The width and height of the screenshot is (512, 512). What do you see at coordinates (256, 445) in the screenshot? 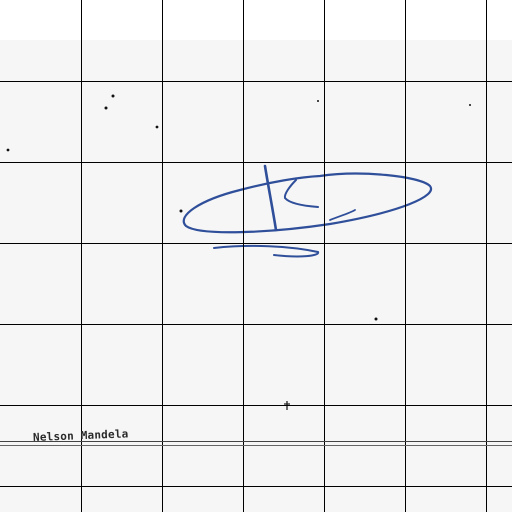
I see `signature-baseline-lower` at bounding box center [256, 445].